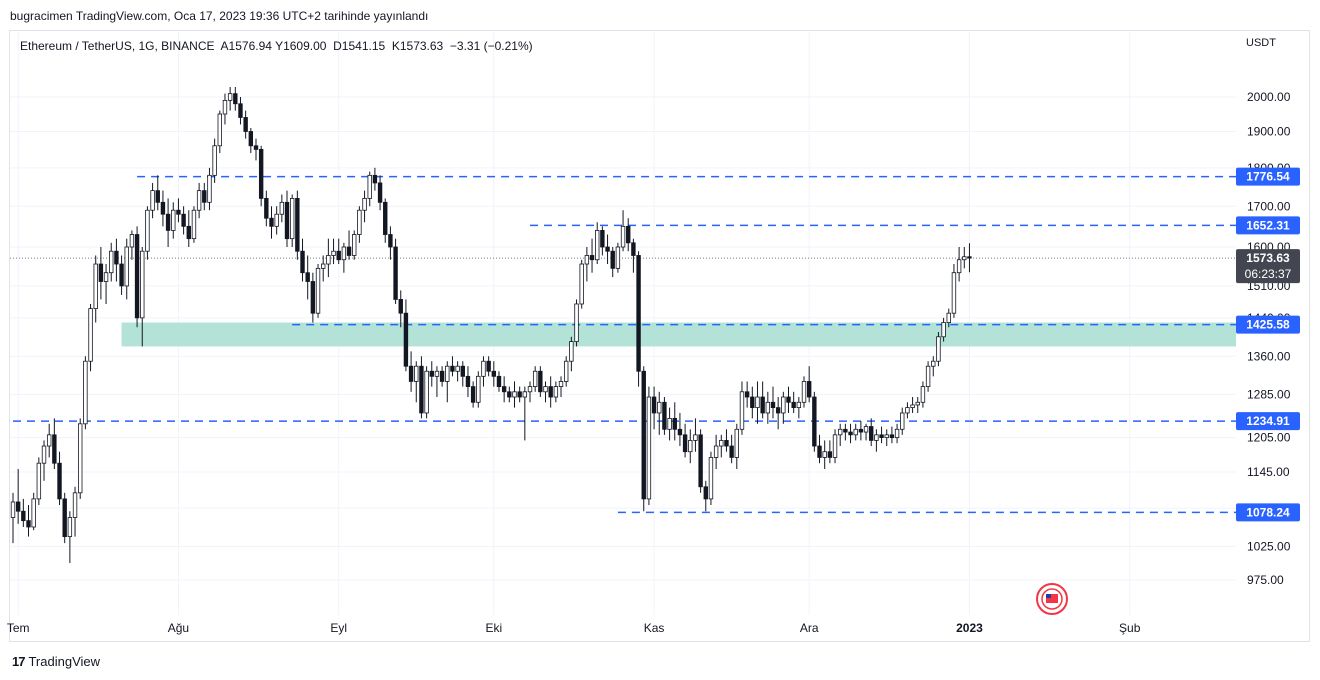 This screenshot has height=680, width=1320. I want to click on level-tag-label: 1078.24, so click(1268, 512).